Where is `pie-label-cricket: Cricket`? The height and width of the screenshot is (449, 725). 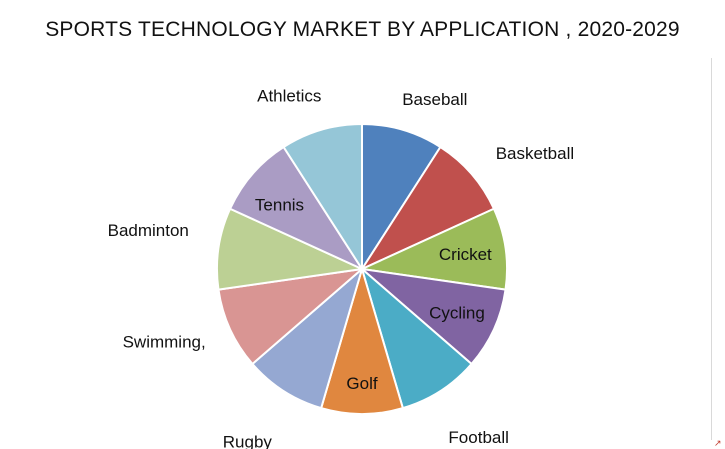
pie-label-cricket: Cricket is located at coordinates (465, 254).